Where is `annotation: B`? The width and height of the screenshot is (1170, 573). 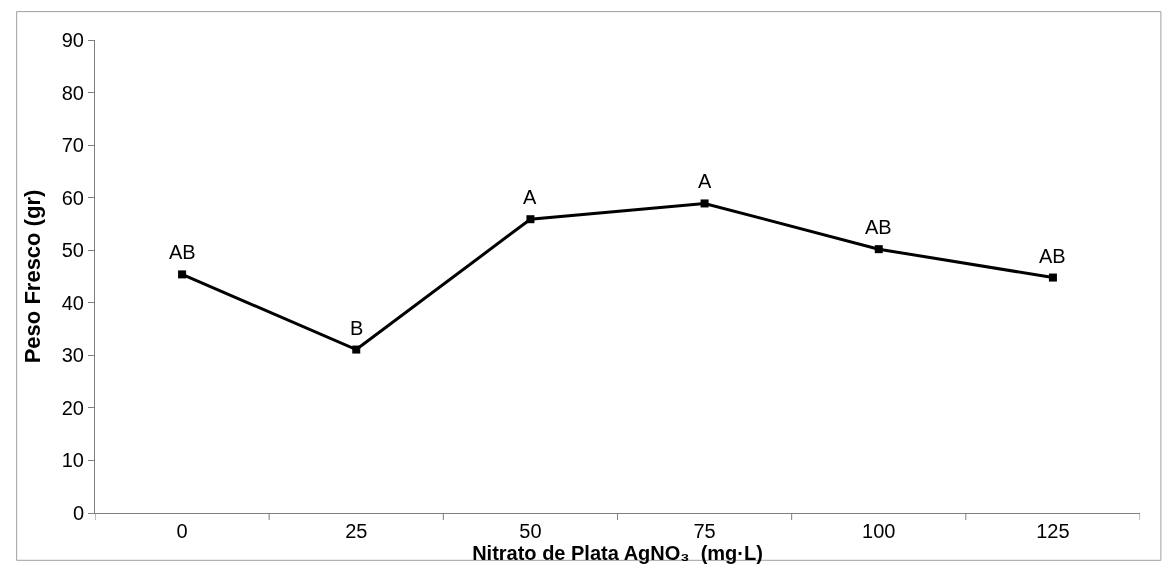 annotation: B is located at coordinates (357, 328).